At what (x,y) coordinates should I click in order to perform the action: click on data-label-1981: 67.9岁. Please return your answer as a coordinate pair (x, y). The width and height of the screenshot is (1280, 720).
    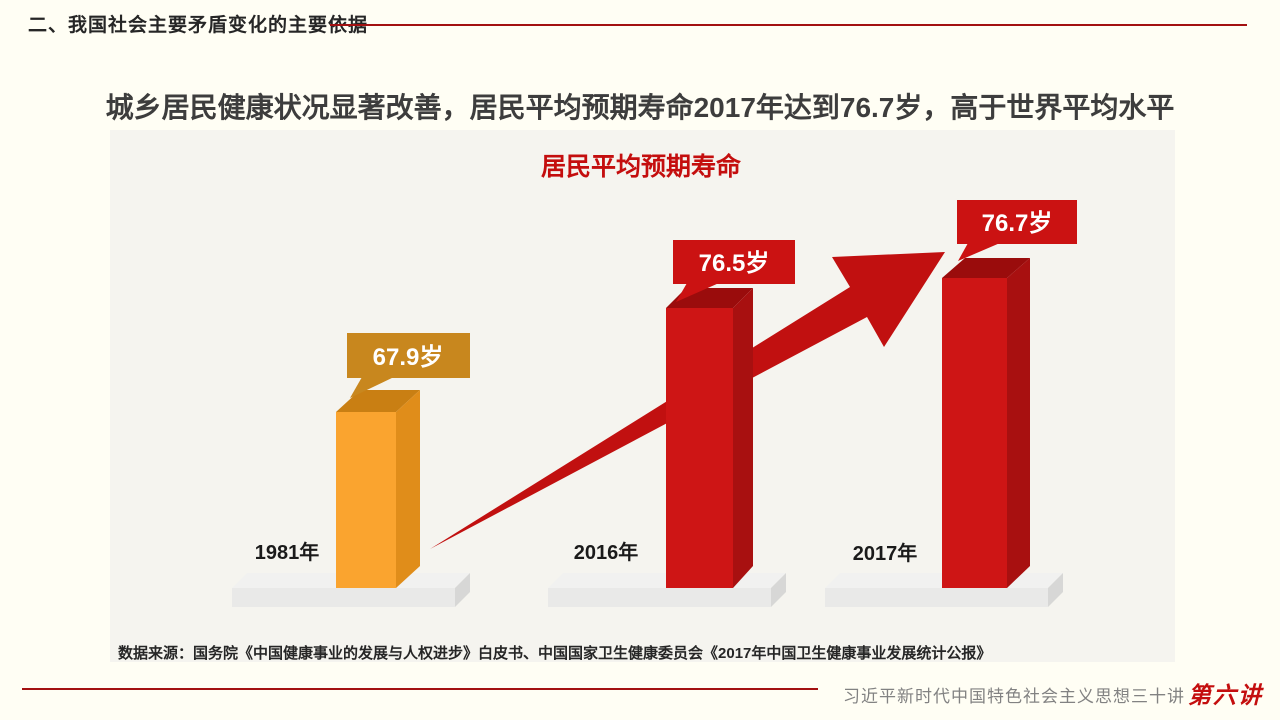
    Looking at the image, I should click on (408, 357).